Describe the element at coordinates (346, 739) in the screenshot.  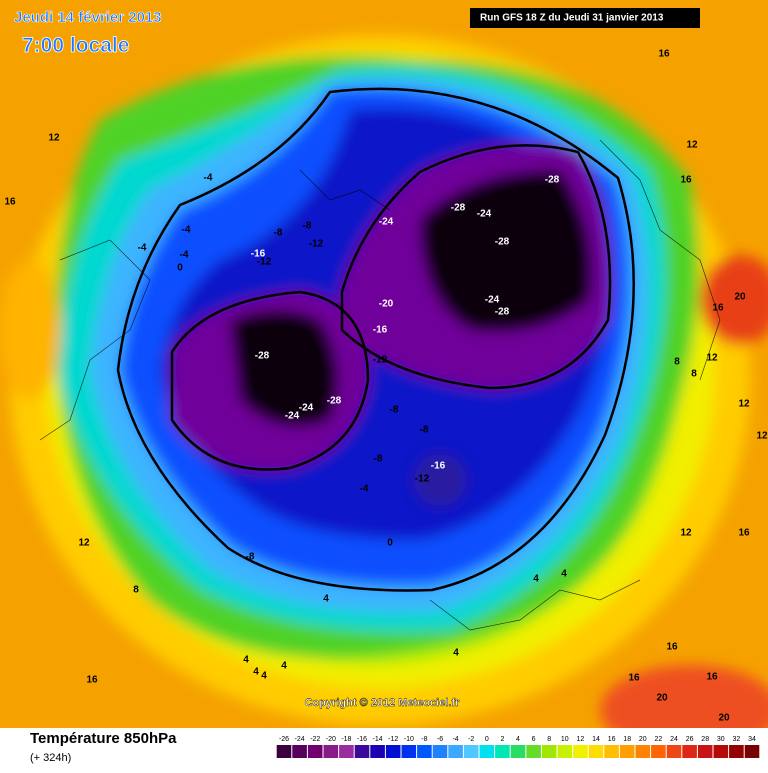
I see `scale-label: -18` at that location.